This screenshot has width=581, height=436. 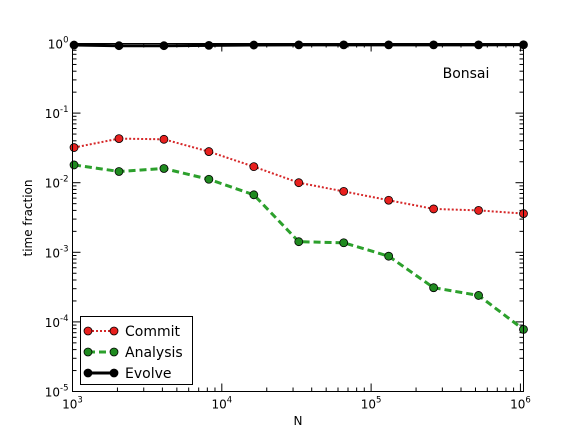 What do you see at coordinates (153, 332) in the screenshot?
I see `legend-label-commit: Commit` at bounding box center [153, 332].